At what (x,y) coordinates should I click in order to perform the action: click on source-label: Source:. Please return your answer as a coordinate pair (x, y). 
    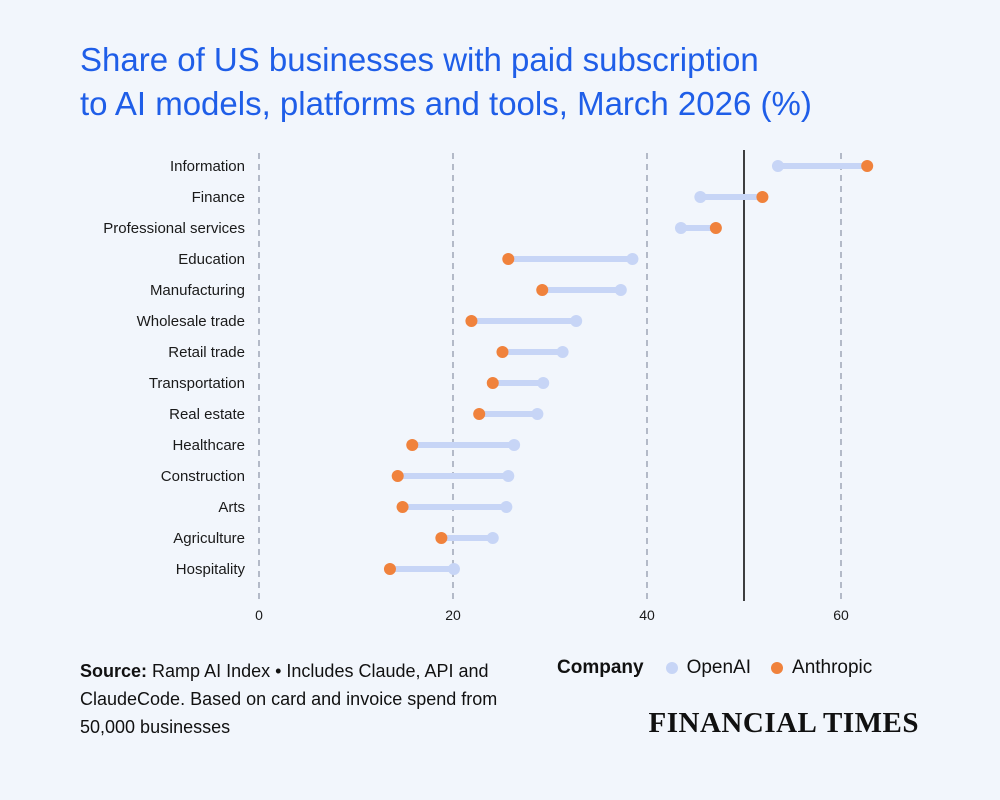
    Looking at the image, I should click on (114, 671).